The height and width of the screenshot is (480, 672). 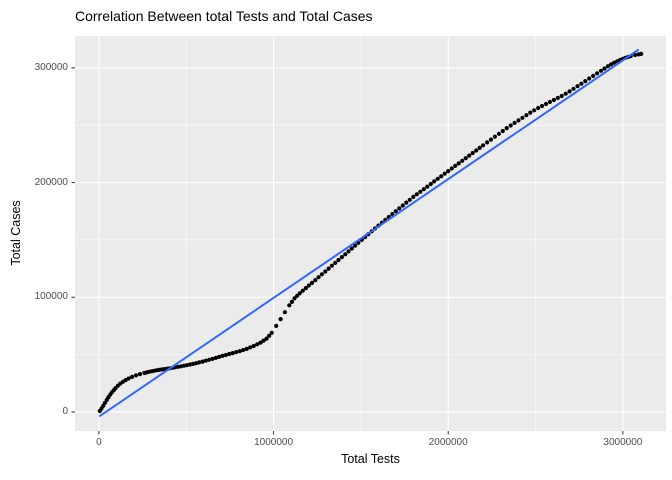 What do you see at coordinates (51, 182) in the screenshot?
I see `y-tick-label: 200000` at bounding box center [51, 182].